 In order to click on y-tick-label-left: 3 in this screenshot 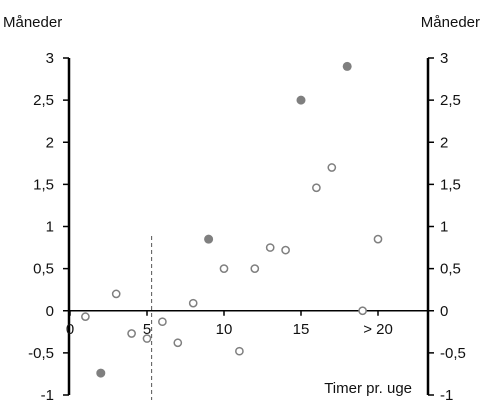, I will do `click(50, 58)`.